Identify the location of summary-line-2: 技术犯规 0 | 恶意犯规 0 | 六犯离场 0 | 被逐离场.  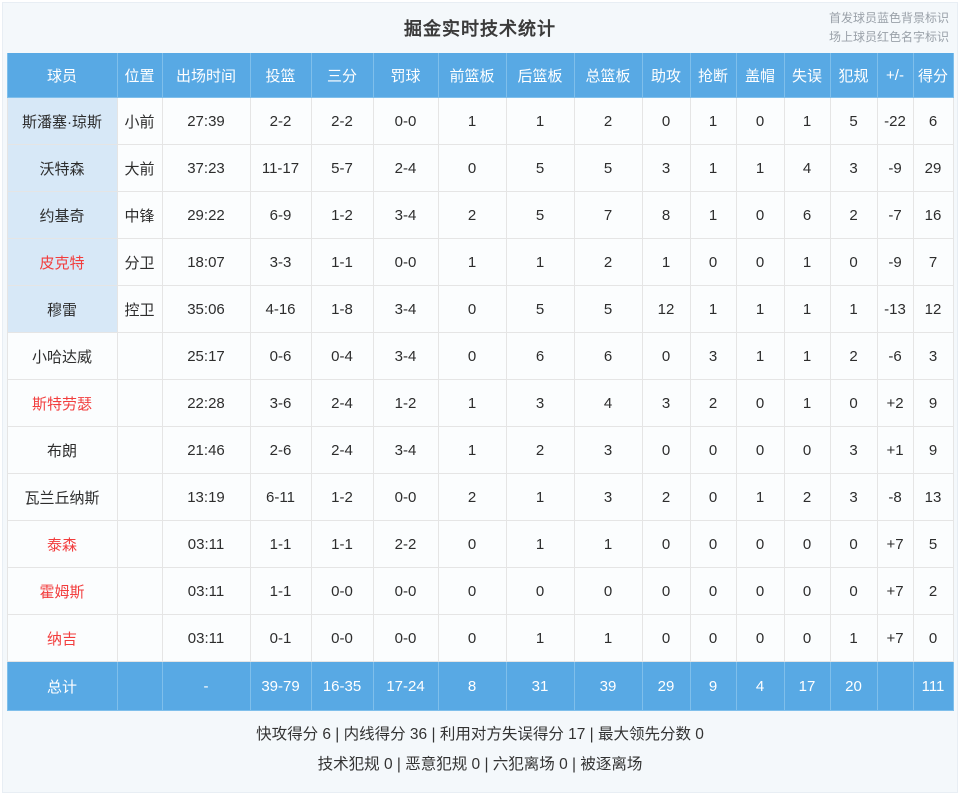
(480, 764).